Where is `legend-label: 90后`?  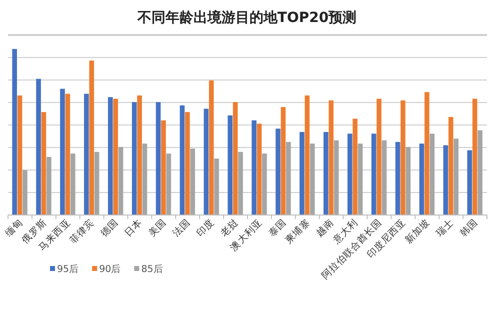 legend-label: 90后 is located at coordinates (110, 269).